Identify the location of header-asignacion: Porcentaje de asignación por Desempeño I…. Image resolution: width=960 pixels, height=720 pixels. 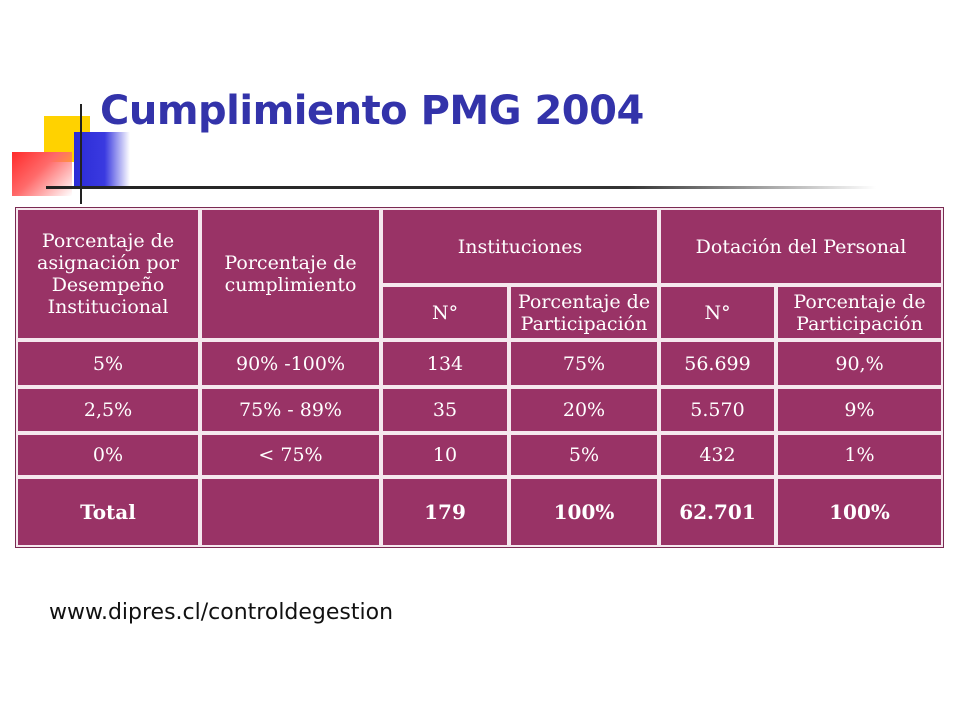
(108, 274).